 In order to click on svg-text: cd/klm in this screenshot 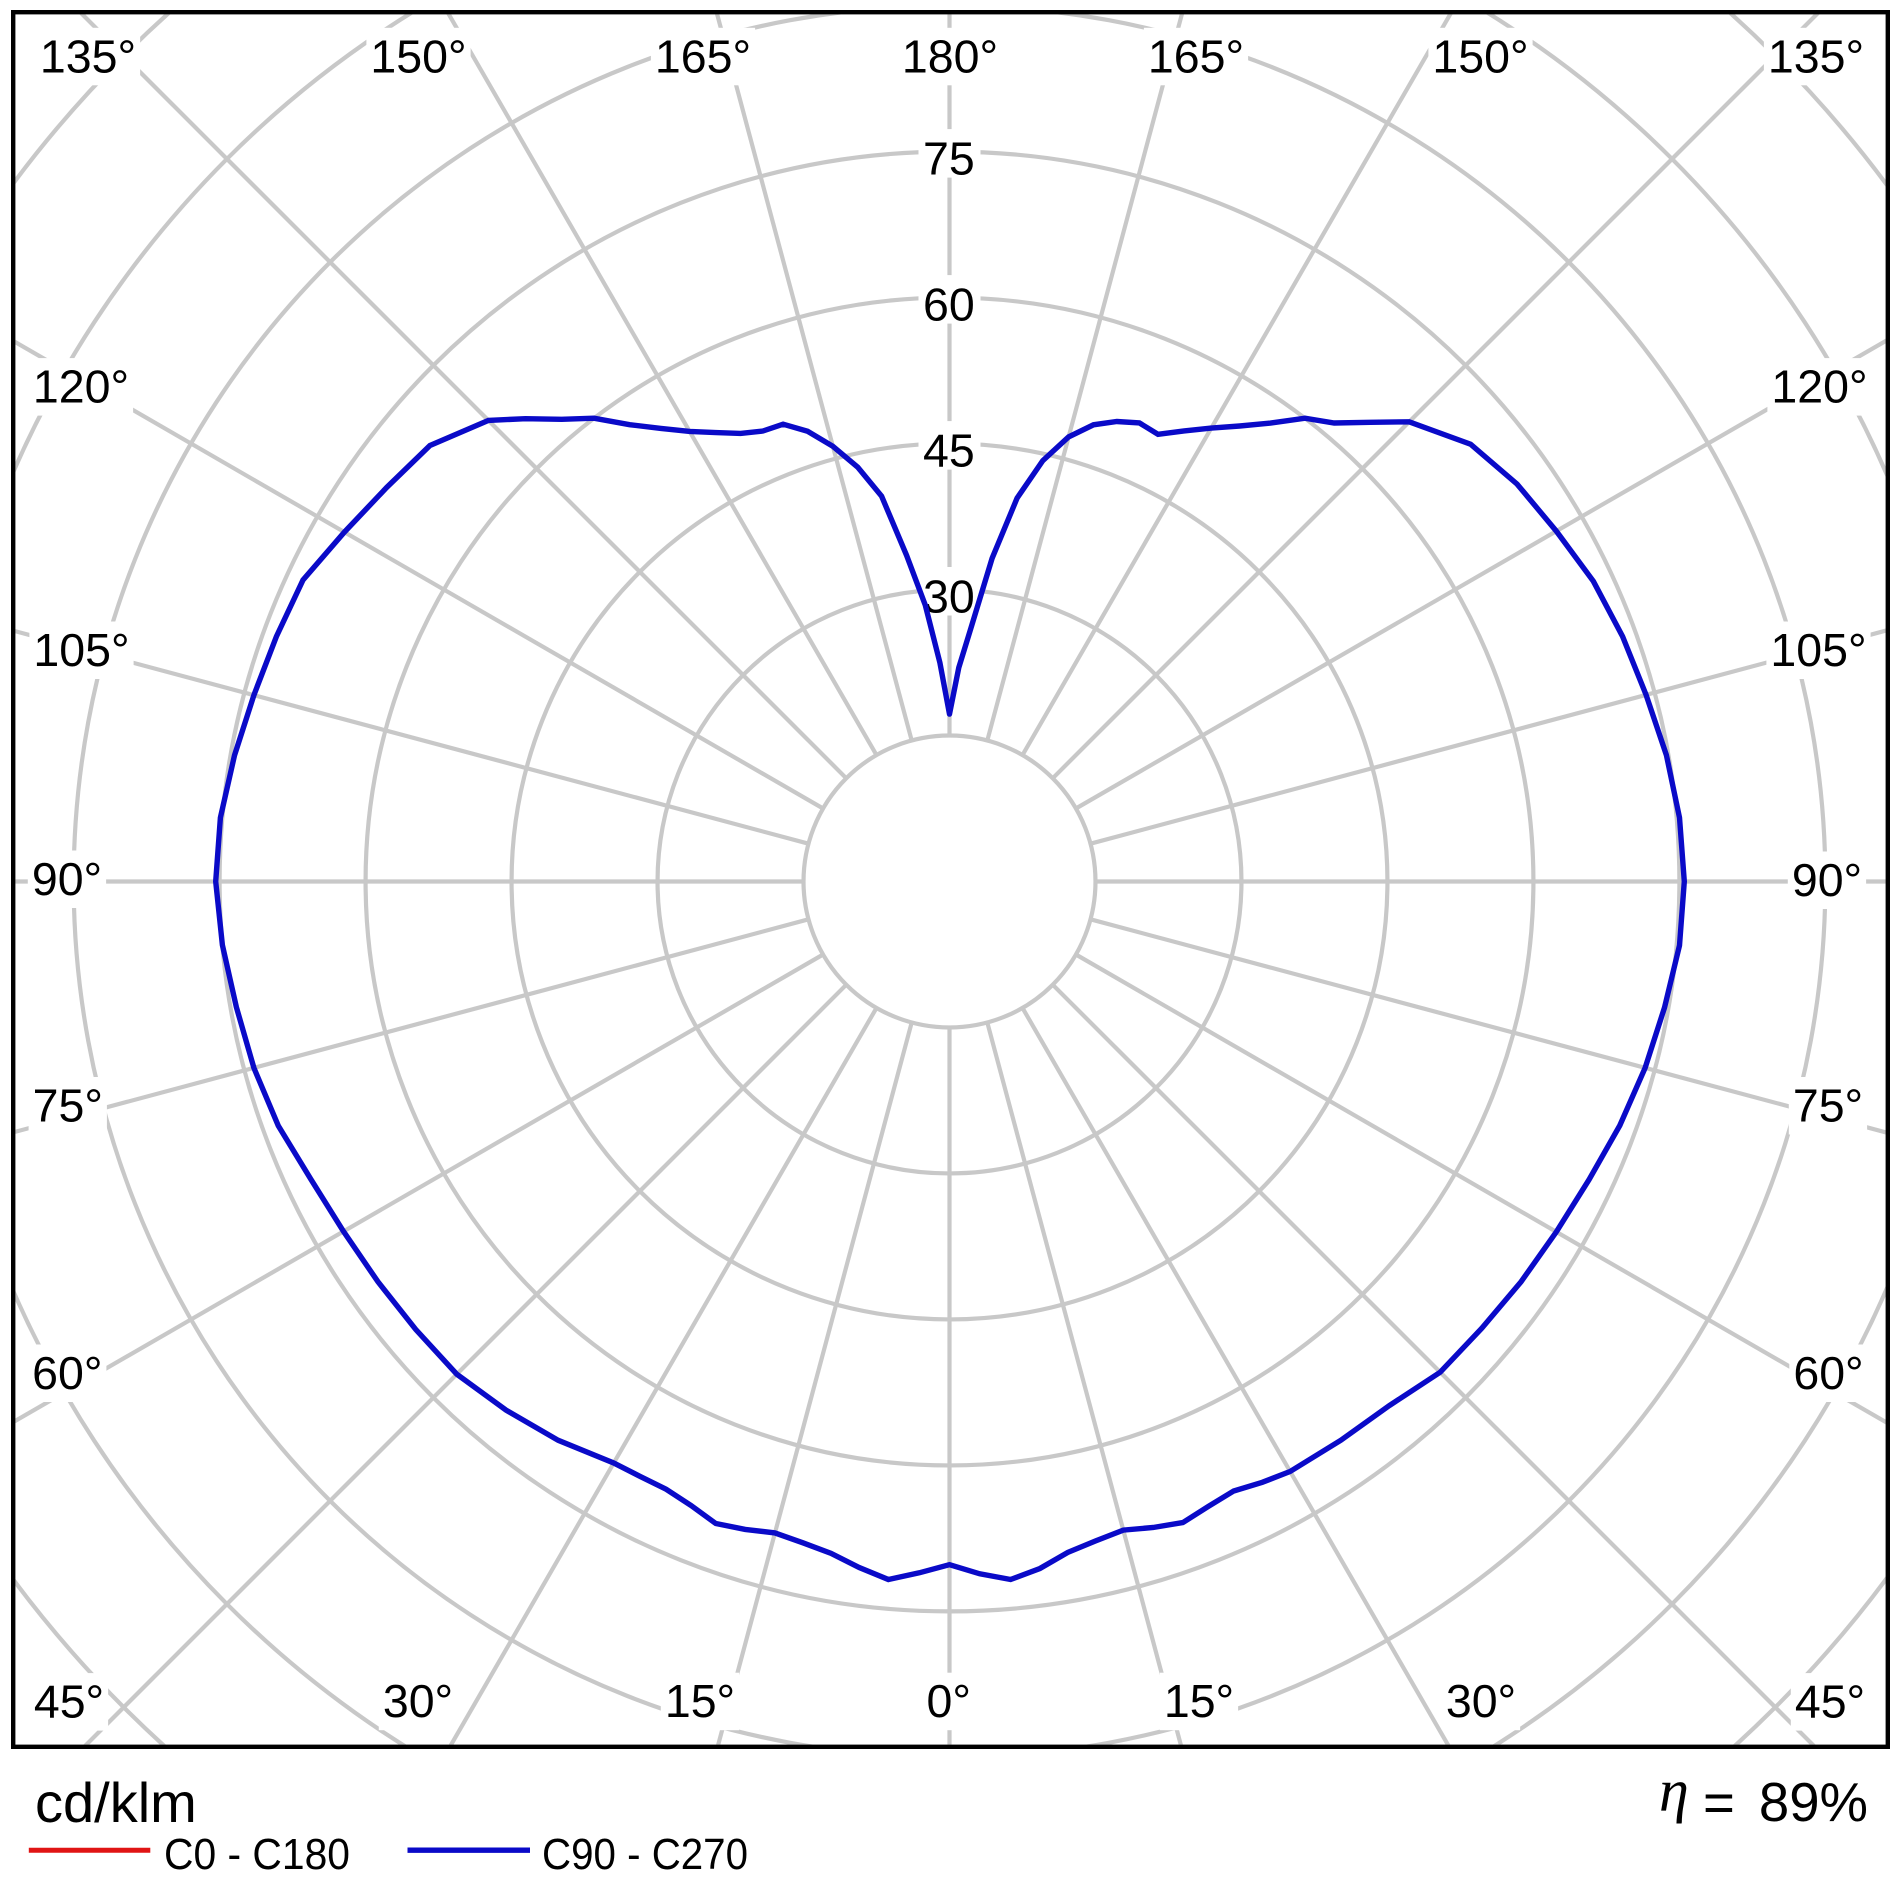, I will do `click(116, 1802)`.